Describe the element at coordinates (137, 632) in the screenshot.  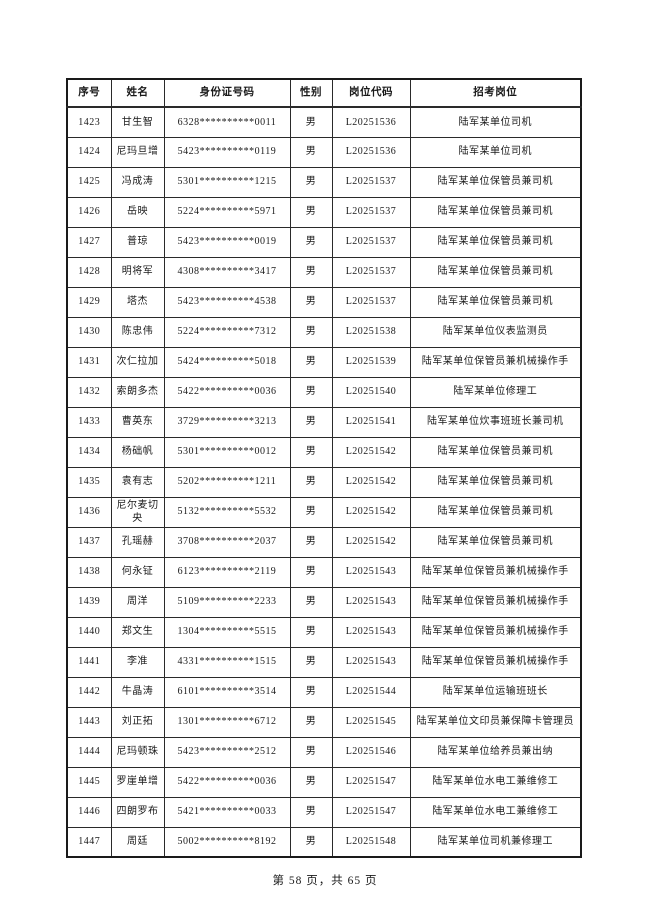
I see `cell-name: 郑文生` at that location.